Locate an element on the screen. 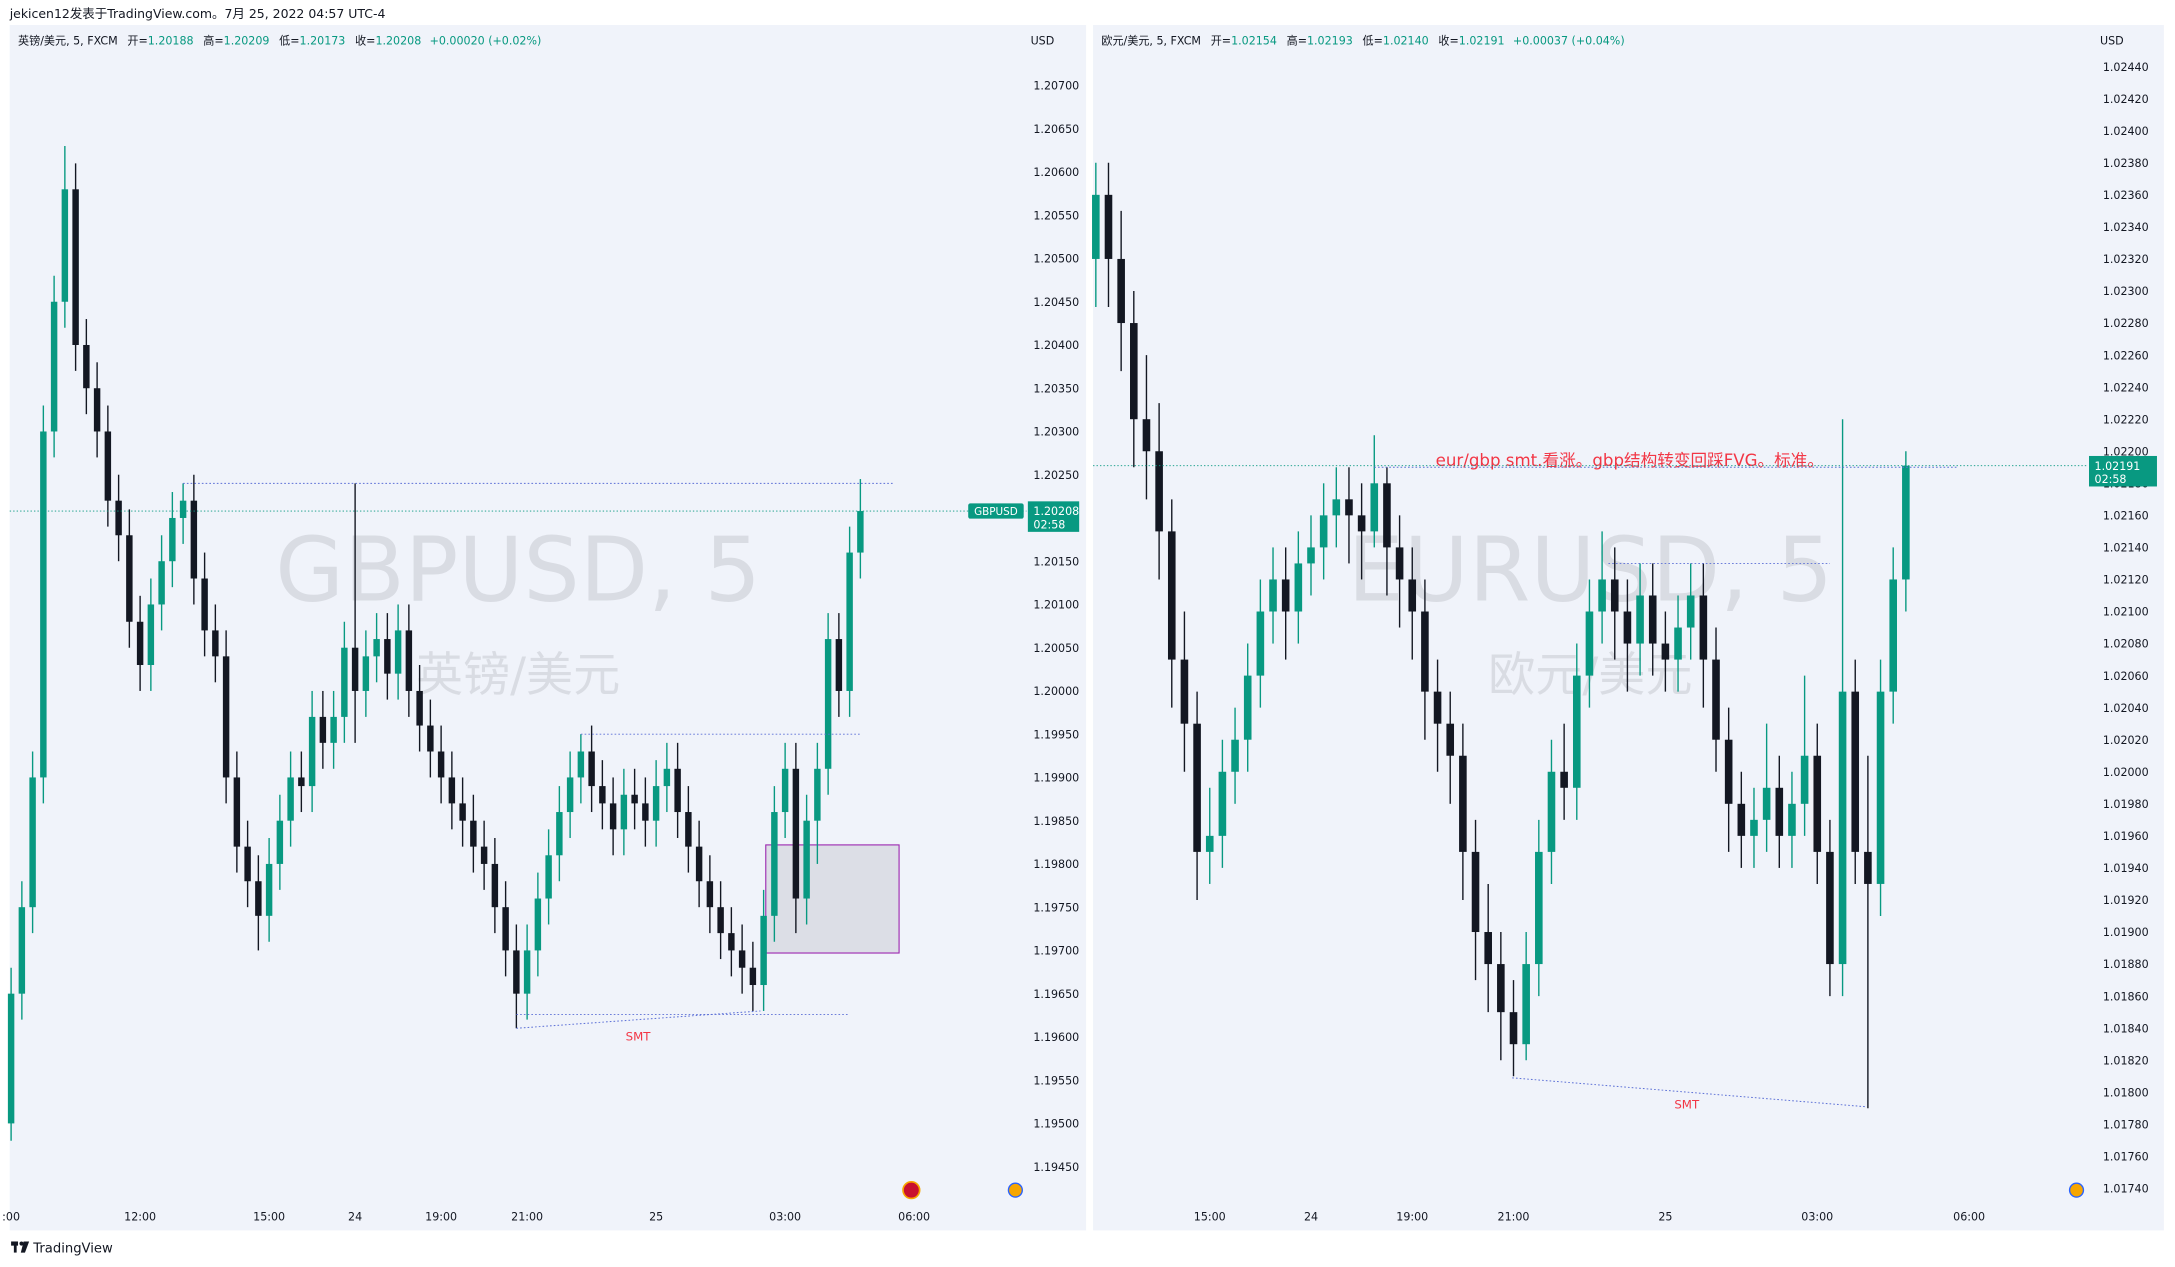 This screenshot has height=1267, width=2175. legend-label: 开= is located at coordinates (1221, 40).